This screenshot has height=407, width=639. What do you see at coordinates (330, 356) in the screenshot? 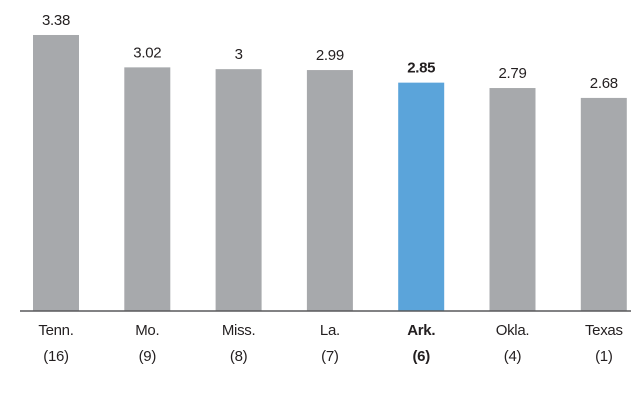
I see `rank-label: (7)` at bounding box center [330, 356].